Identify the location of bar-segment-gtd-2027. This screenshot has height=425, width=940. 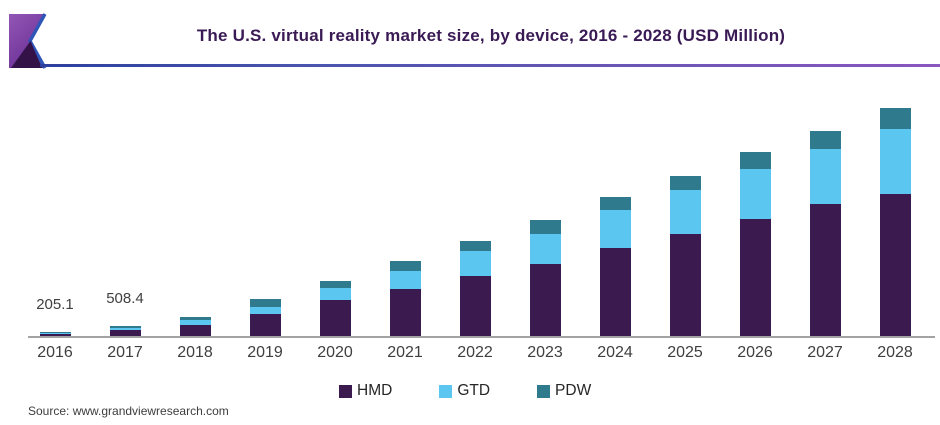
(825, 176).